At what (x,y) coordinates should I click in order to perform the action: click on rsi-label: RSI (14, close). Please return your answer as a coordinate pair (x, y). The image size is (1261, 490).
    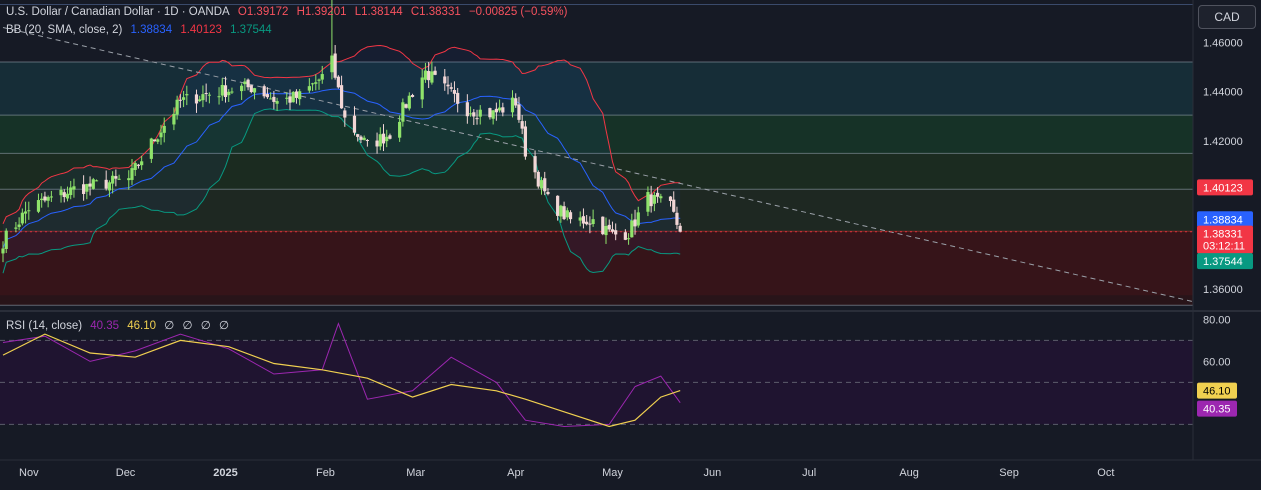
    Looking at the image, I should click on (44, 326).